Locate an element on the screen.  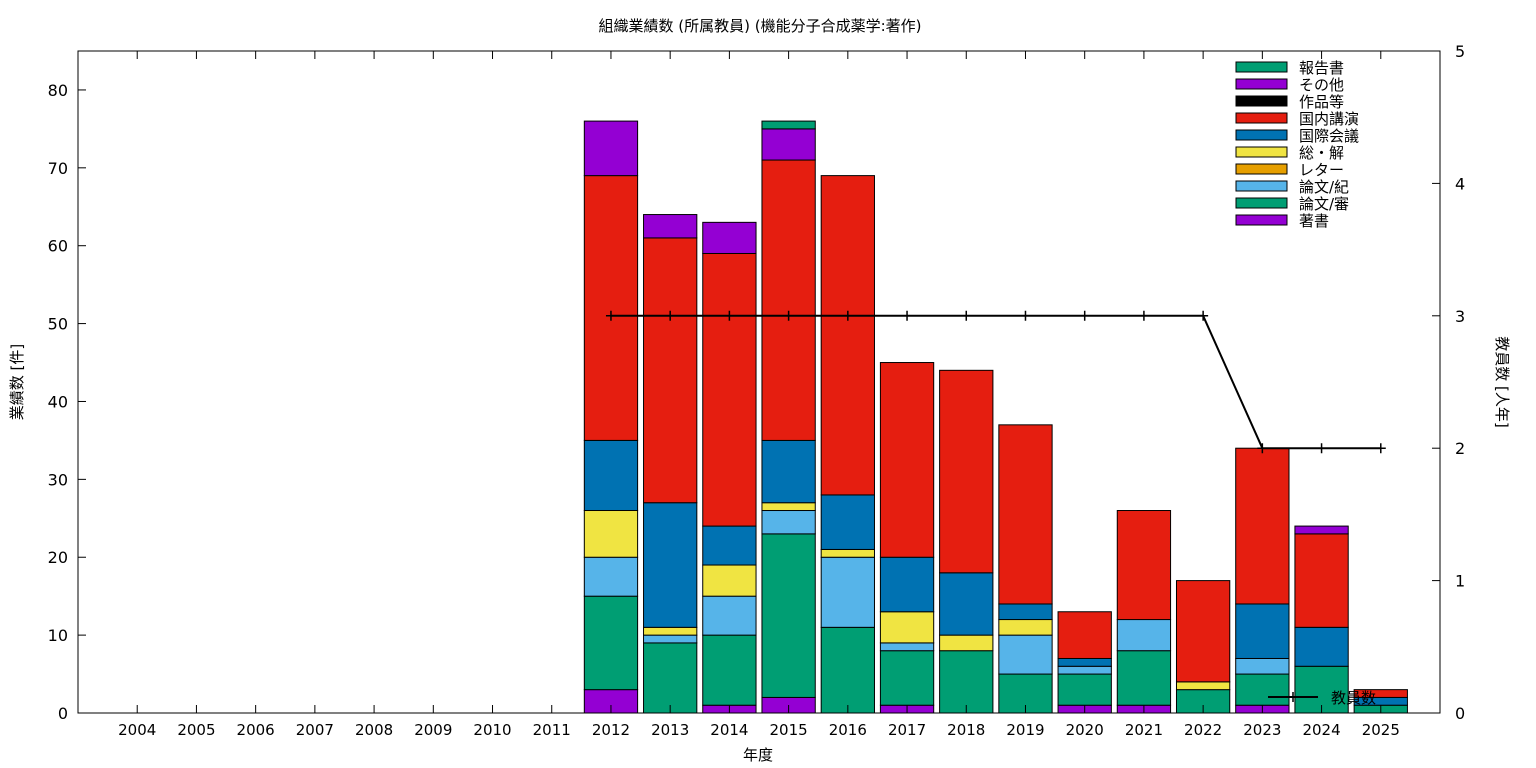
x-tick-label: 2008 is located at coordinates (374, 730).